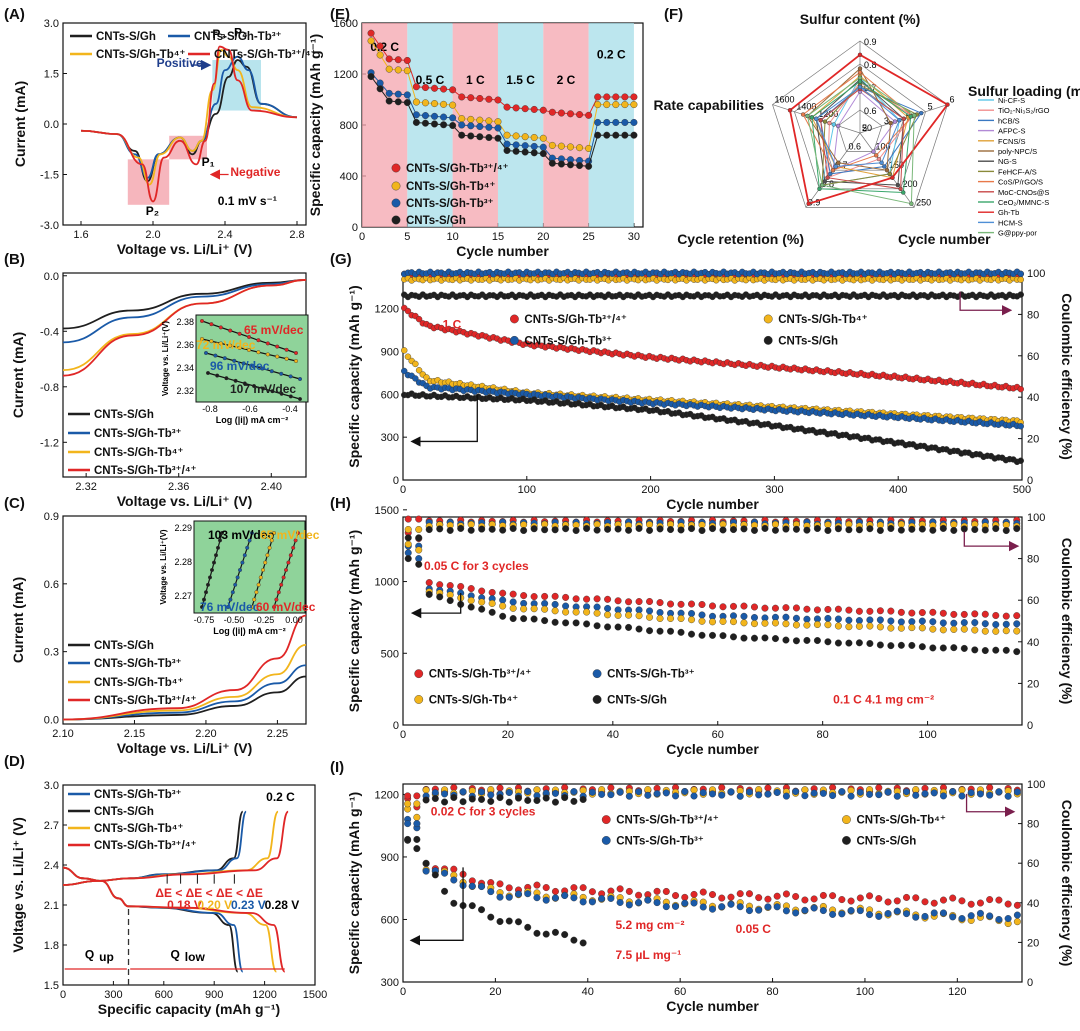 Image resolution: width=1080 pixels, height=1031 pixels. I want to click on y2-tick-label: 0, so click(1030, 481).